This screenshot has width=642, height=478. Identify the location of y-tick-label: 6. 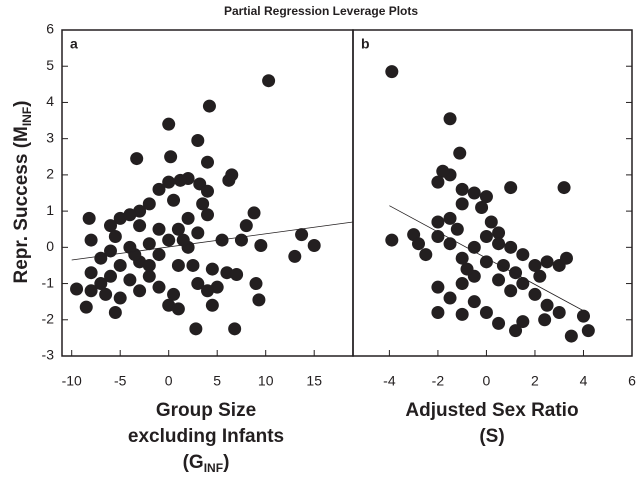
(50, 29).